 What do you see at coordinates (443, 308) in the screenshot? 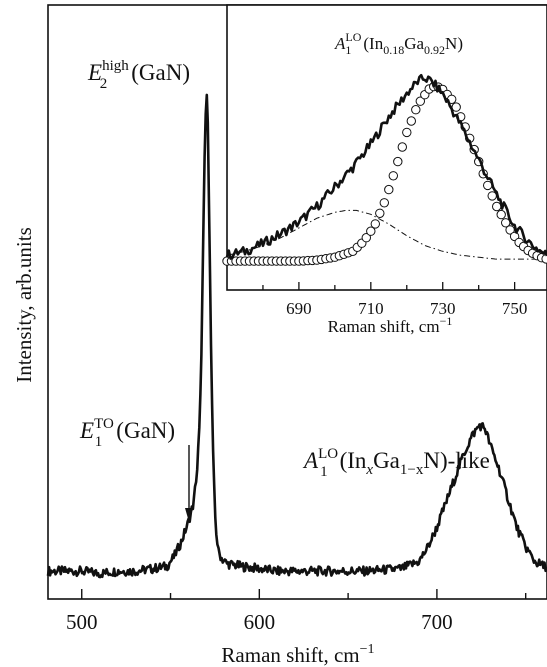
I see `inset-x-tick-label: 730` at bounding box center [443, 308].